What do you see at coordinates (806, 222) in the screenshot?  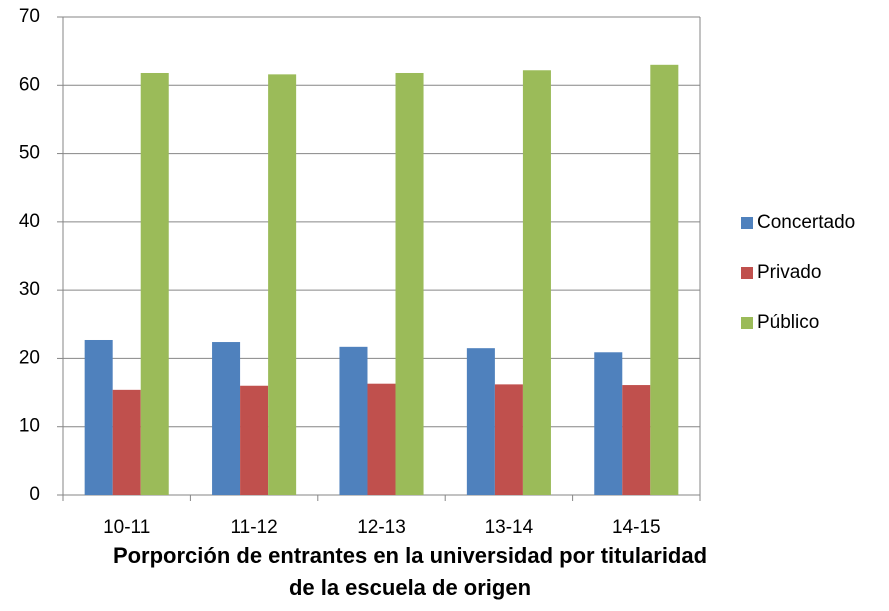 I see `legend-label: Concertado` at bounding box center [806, 222].